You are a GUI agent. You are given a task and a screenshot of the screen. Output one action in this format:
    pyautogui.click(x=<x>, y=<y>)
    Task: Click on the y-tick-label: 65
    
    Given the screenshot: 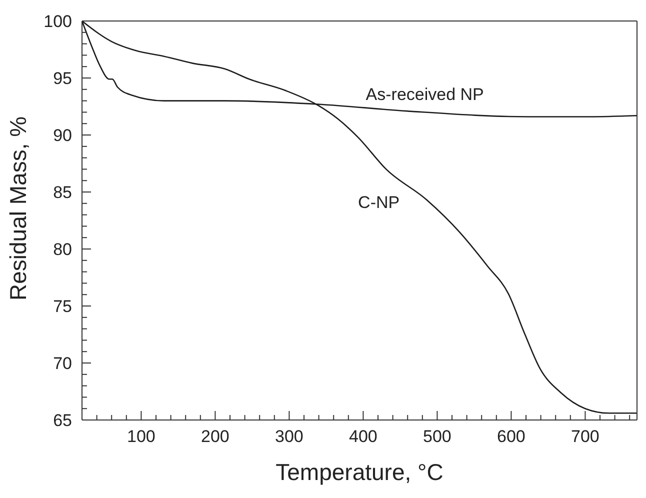 What is the action you would take?
    pyautogui.click(x=62, y=420)
    